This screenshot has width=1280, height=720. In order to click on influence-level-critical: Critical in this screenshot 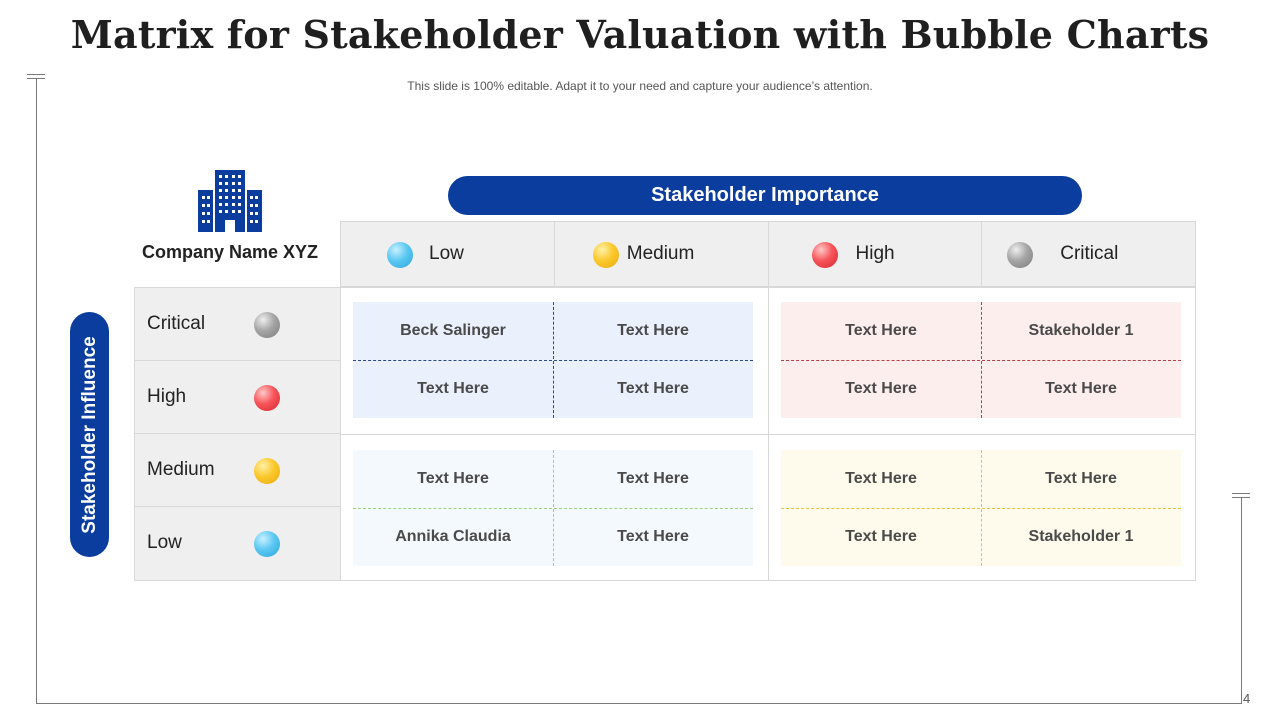, I will do `click(237, 324)`.